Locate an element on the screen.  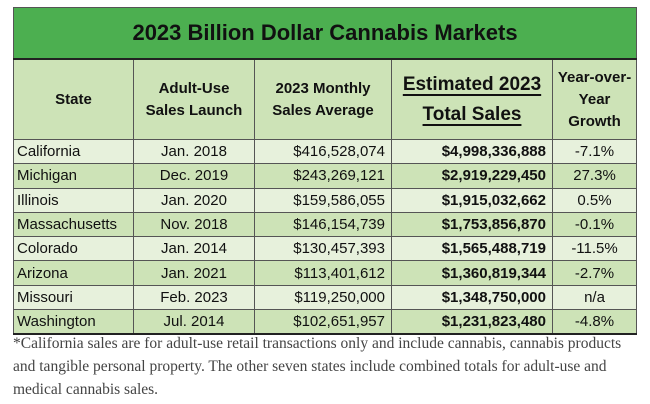
cell-total: $1,753,856,870 is located at coordinates (472, 224).